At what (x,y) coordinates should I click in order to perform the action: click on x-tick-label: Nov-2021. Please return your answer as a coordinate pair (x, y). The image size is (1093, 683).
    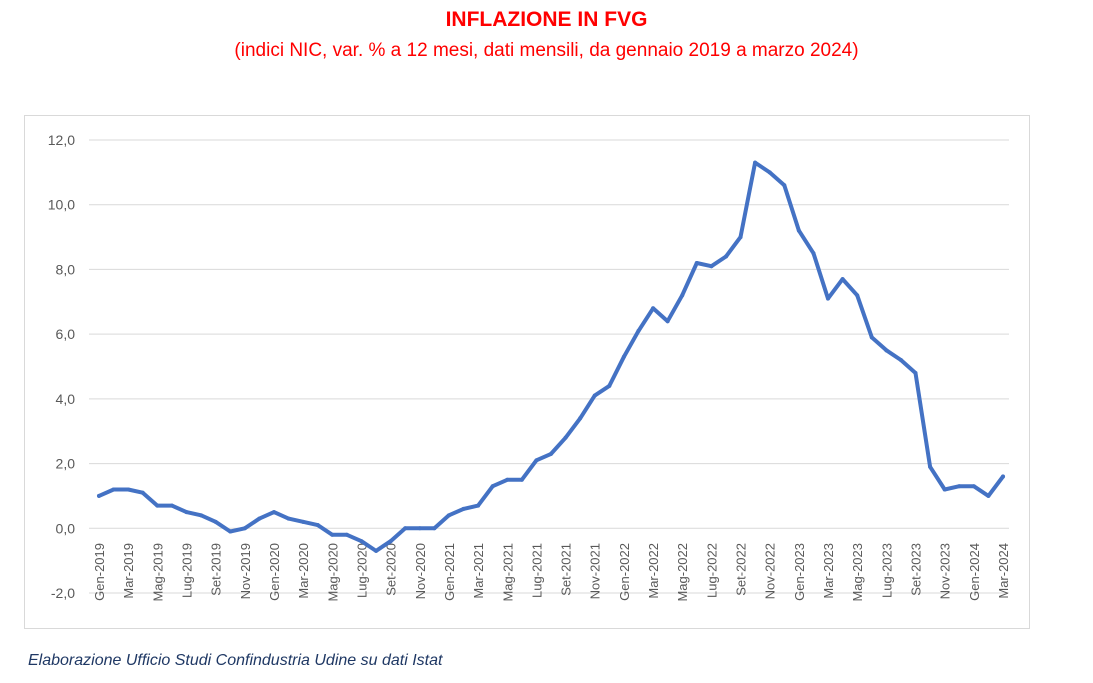
    Looking at the image, I should click on (595, 571).